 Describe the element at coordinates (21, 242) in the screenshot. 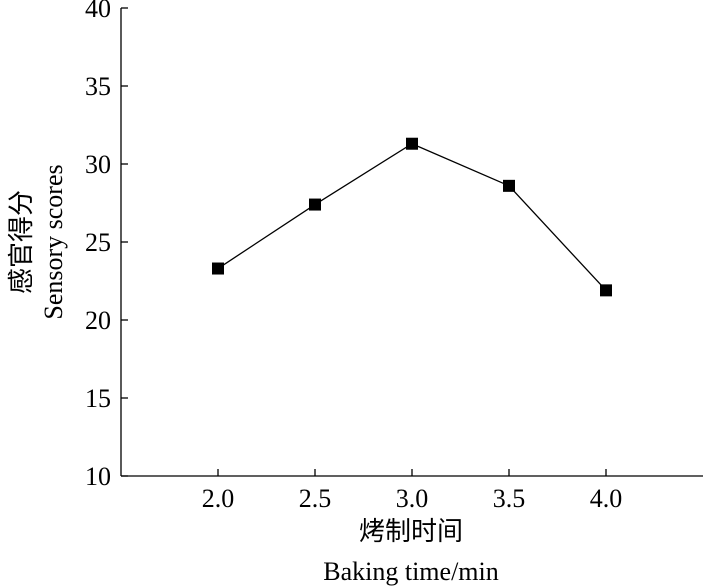

I see `y-axis-title-cn: 感官得分` at that location.